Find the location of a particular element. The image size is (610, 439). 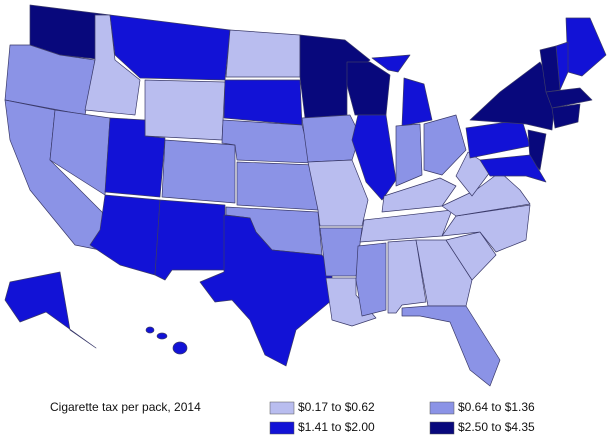

legend-label: $1.41 to $2.00 is located at coordinates (336, 427).